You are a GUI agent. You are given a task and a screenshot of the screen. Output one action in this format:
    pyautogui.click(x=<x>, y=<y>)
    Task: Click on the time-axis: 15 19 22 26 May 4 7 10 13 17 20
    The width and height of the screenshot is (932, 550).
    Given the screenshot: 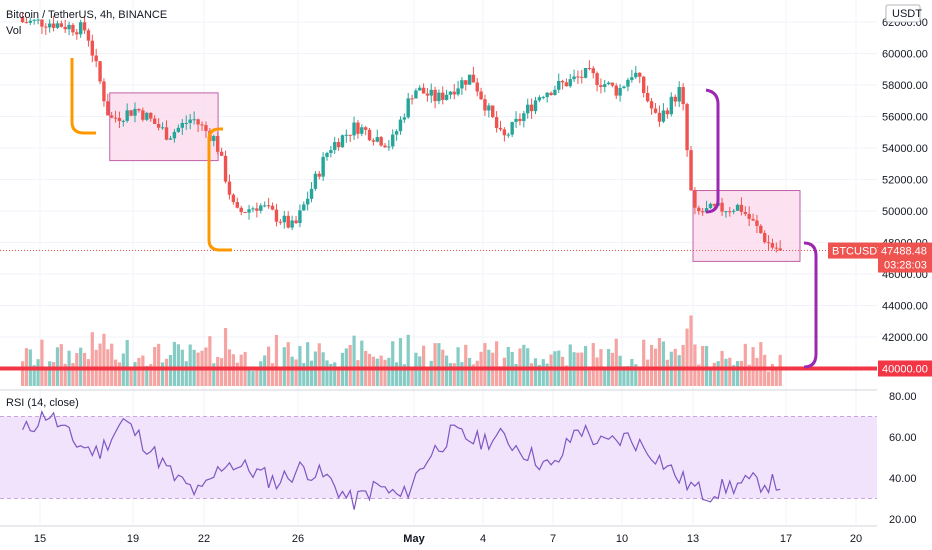 What is the action you would take?
    pyautogui.click(x=448, y=539)
    